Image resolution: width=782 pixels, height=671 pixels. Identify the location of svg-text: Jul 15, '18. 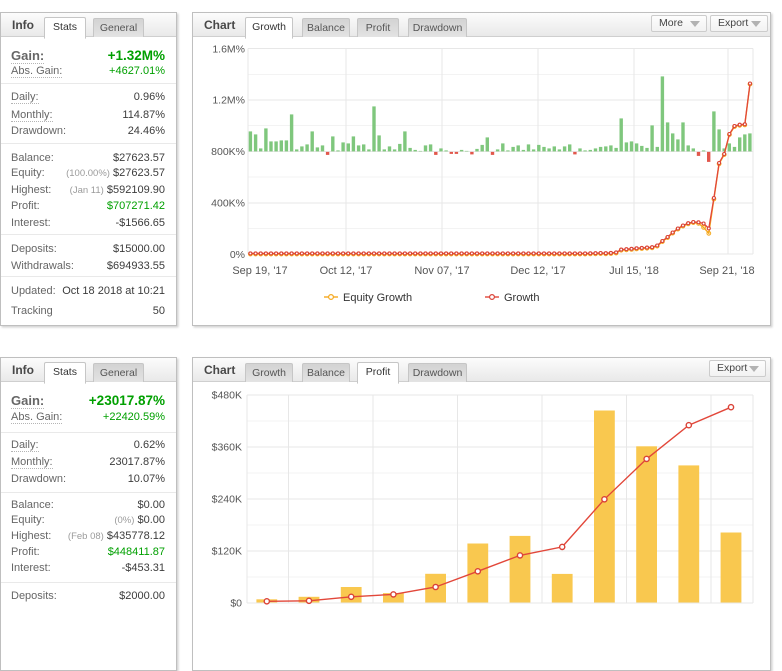
(634, 271).